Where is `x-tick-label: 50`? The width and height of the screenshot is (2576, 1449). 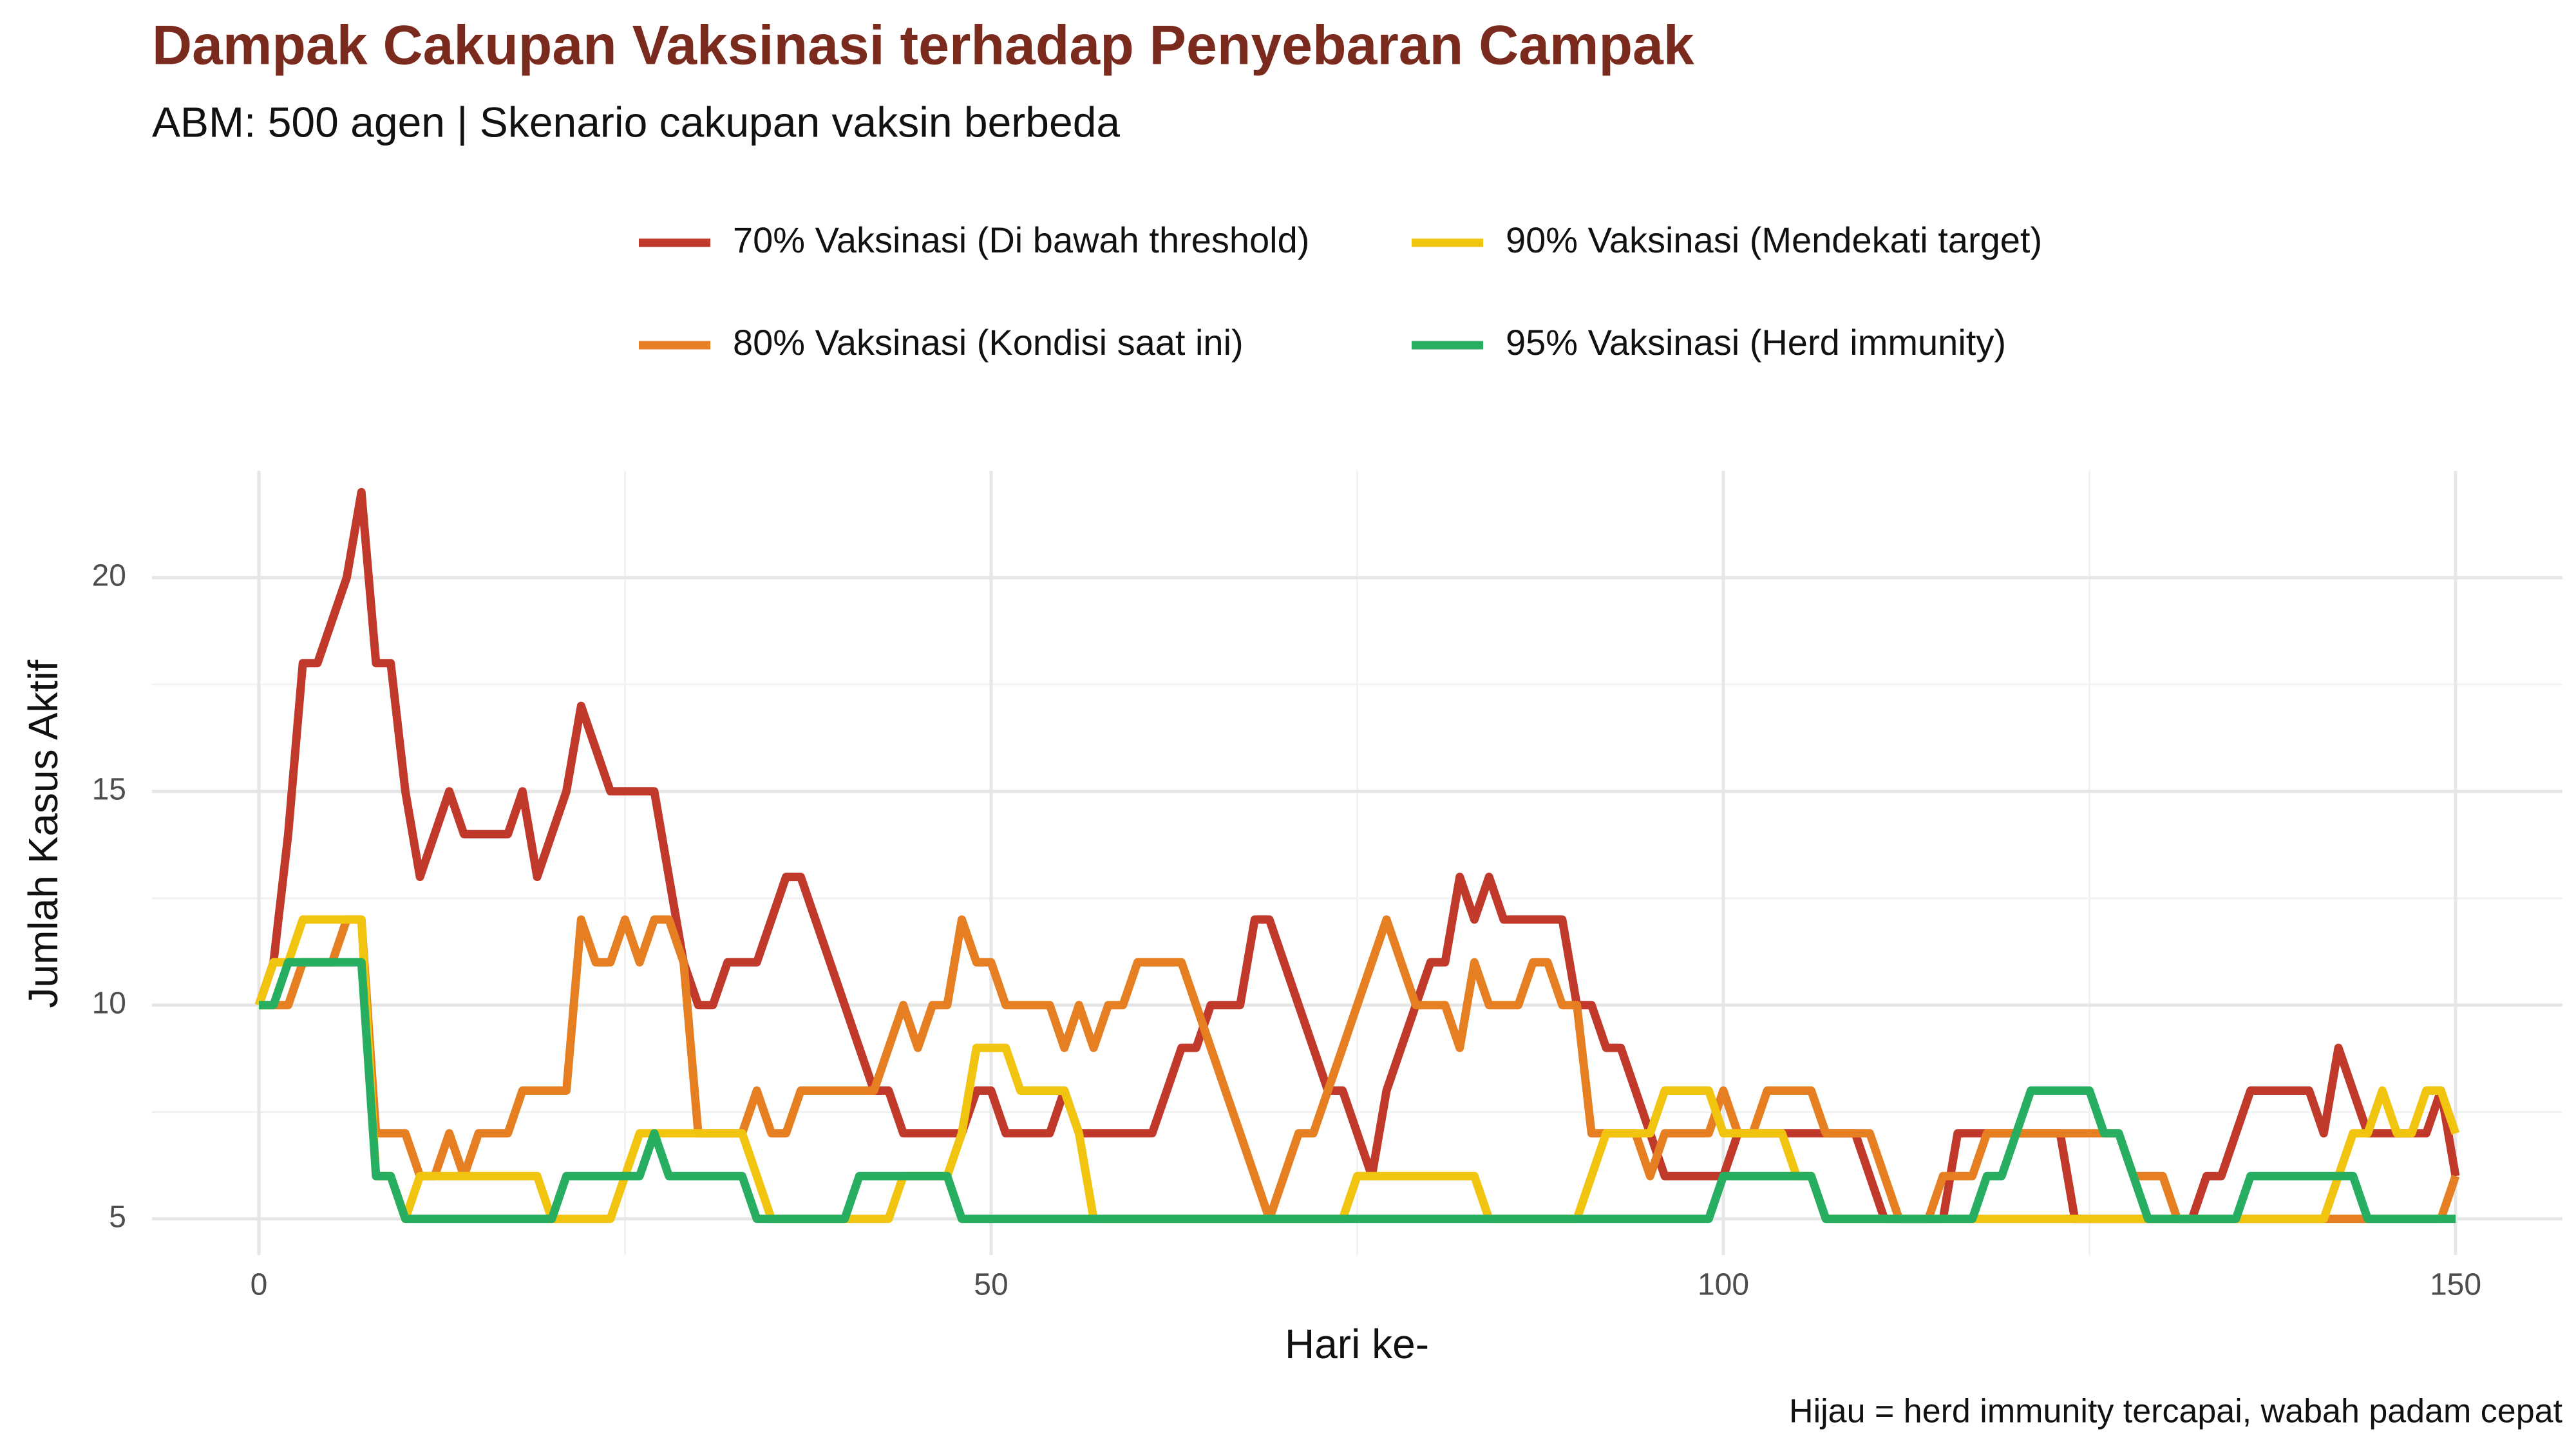
x-tick-label: 50 is located at coordinates (991, 1285).